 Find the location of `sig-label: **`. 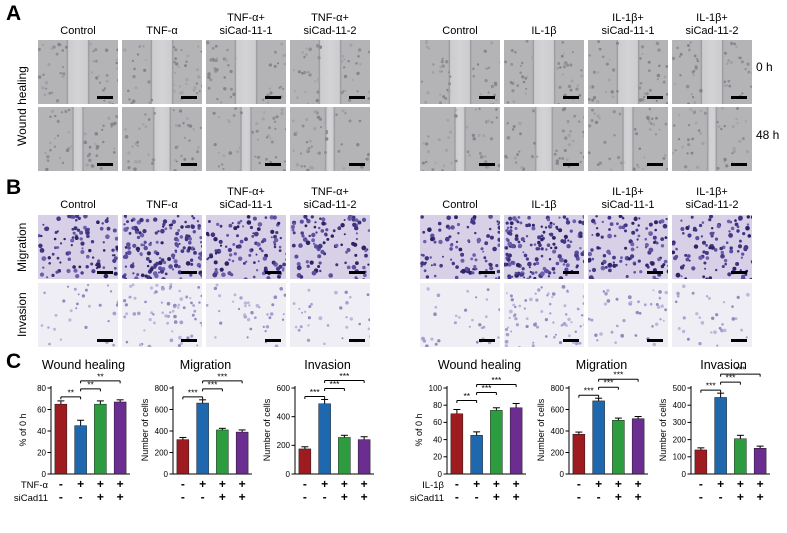

sig-label: ** is located at coordinates (70, 392).